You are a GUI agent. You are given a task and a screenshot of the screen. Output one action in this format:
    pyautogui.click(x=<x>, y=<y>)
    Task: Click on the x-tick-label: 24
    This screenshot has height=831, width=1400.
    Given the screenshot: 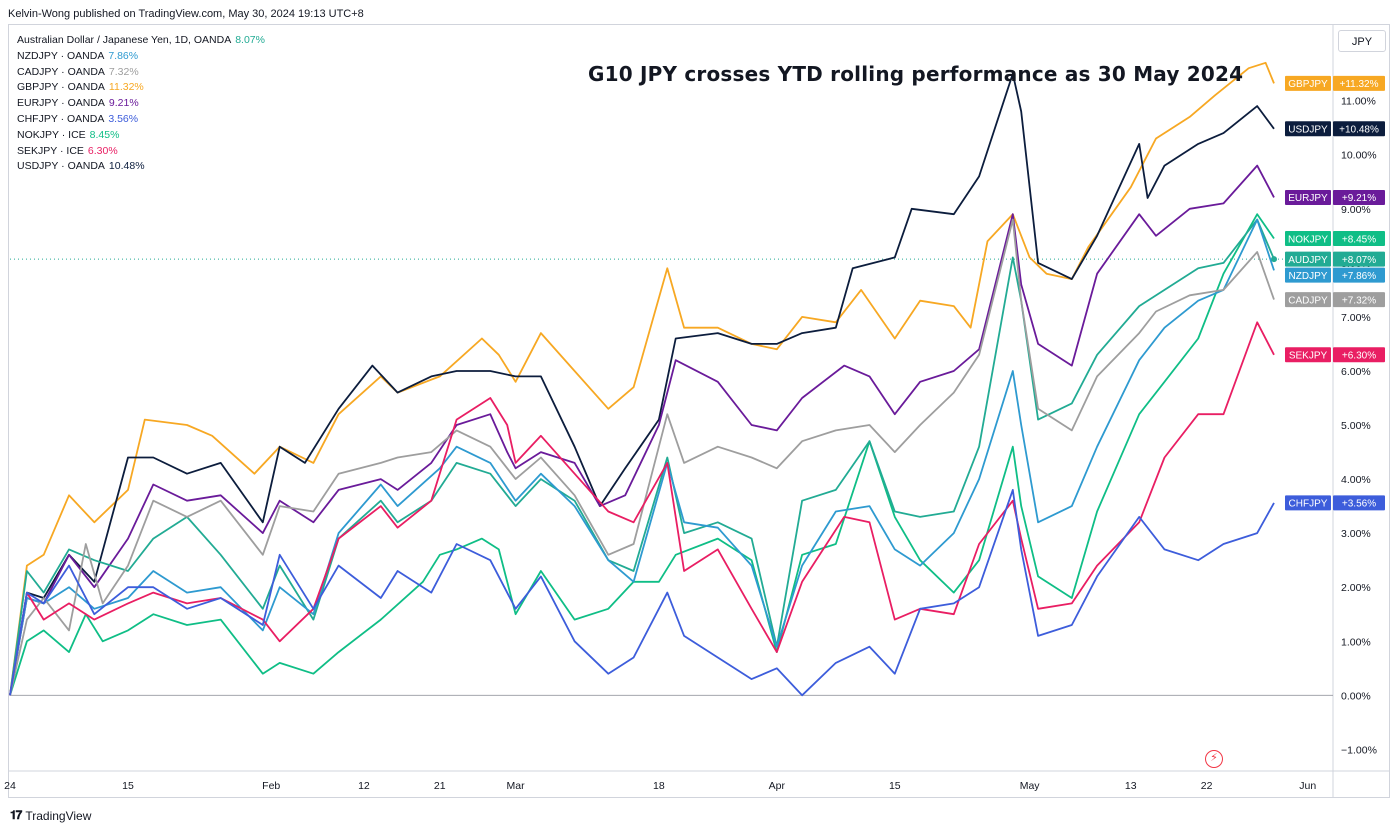 What is the action you would take?
    pyautogui.click(x=10, y=786)
    